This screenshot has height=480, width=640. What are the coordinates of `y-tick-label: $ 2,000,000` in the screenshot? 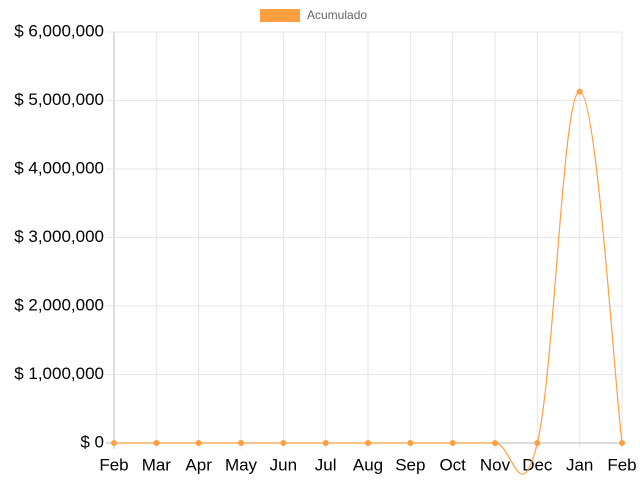 It's located at (59, 304).